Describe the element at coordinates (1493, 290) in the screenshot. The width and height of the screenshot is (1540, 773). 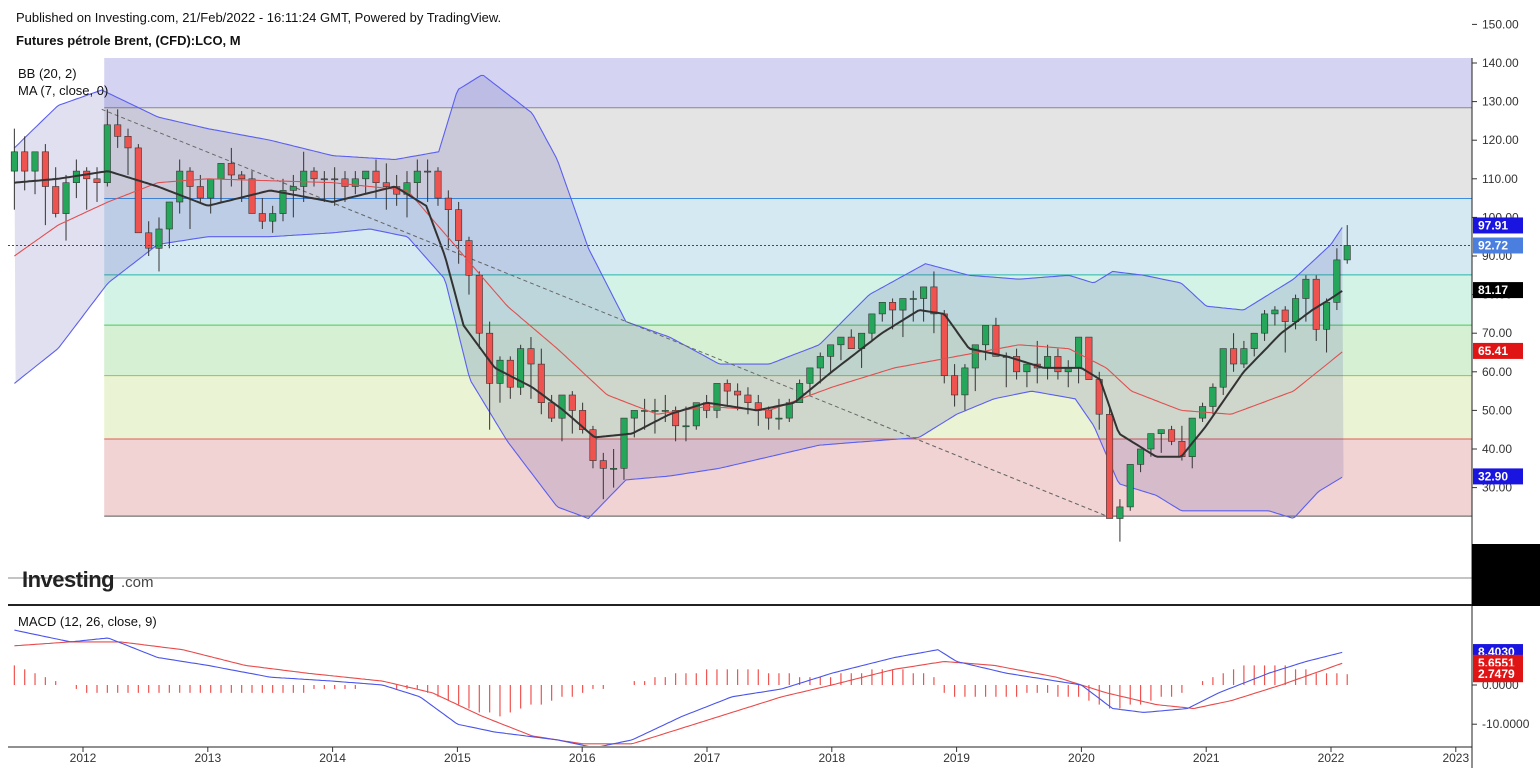
I see `badge-text: 81.17` at that location.